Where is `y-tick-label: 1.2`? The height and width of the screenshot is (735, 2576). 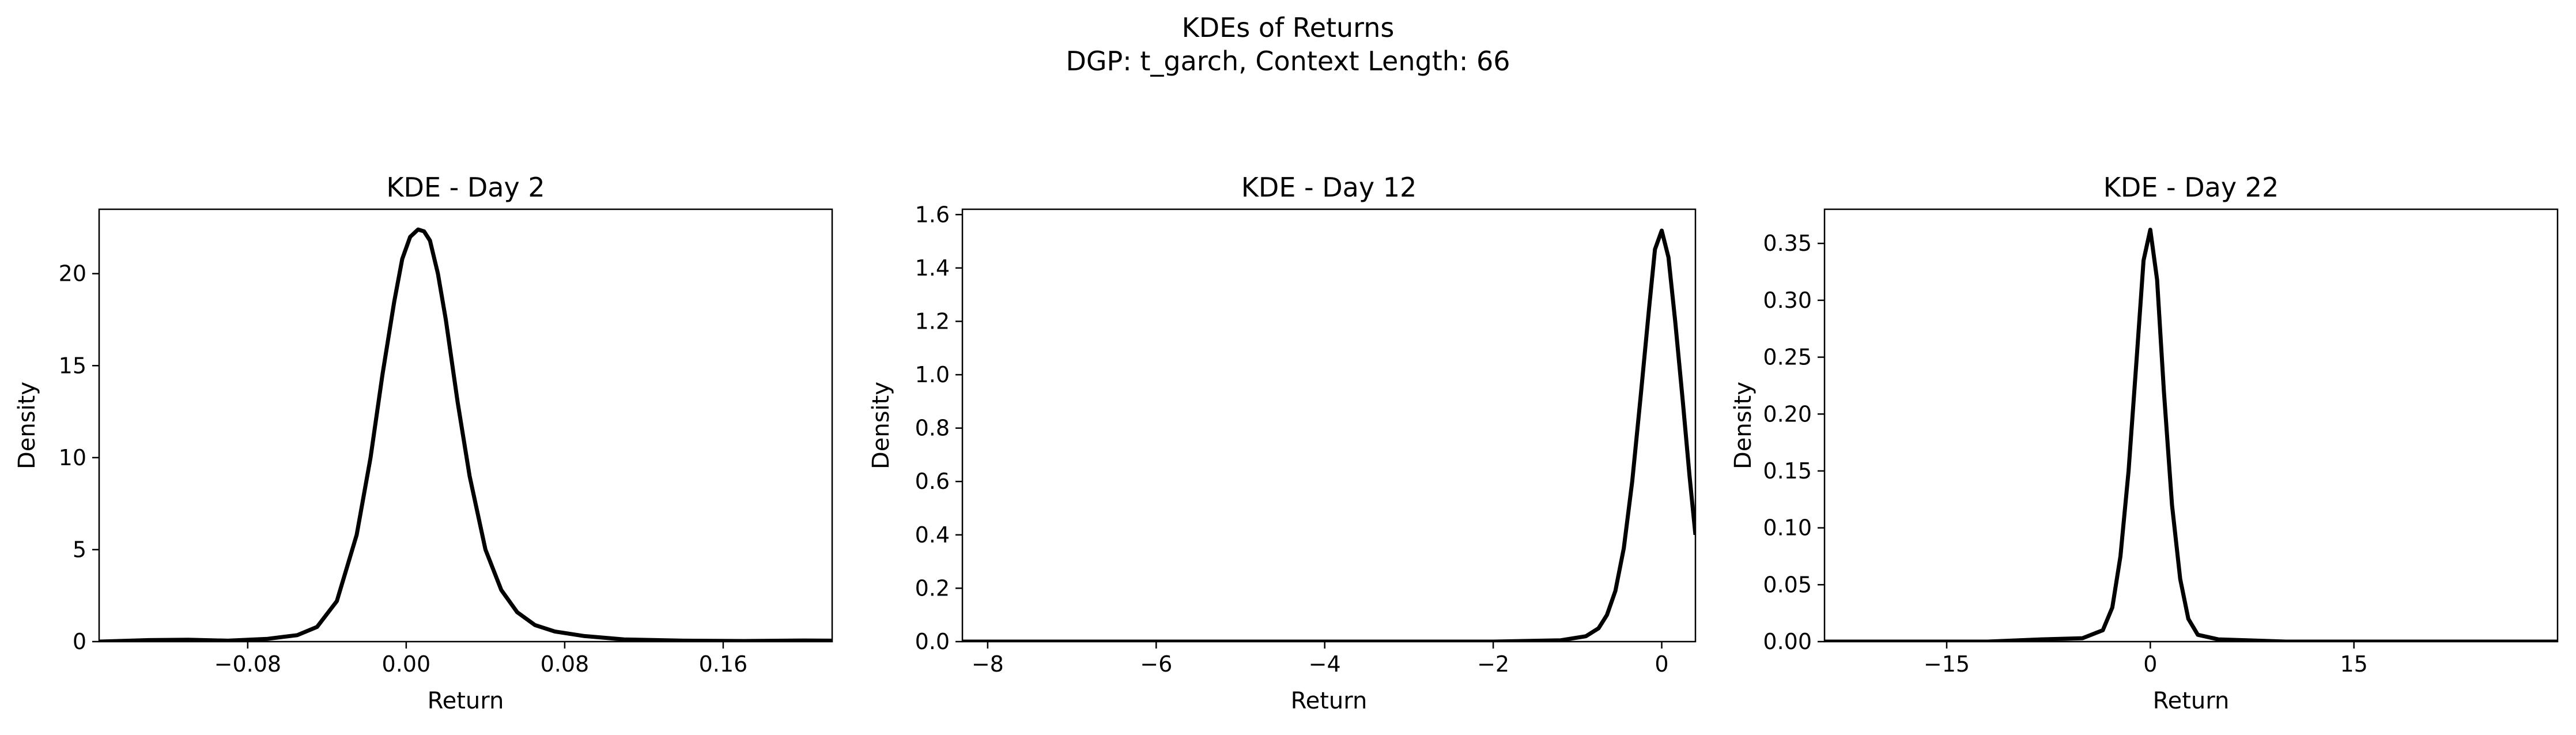
y-tick-label: 1.2 is located at coordinates (932, 321).